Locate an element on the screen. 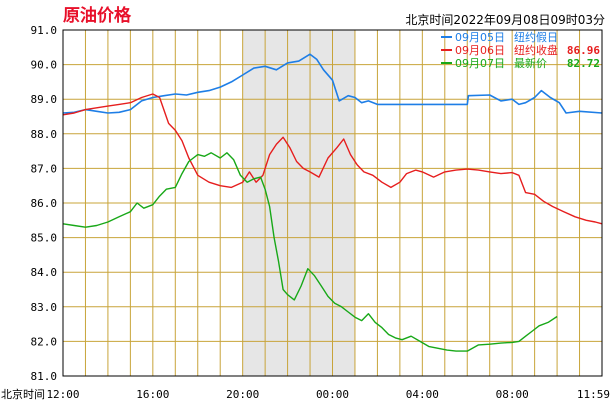 The image size is (613, 410). x-tick-label: 04:00 is located at coordinates (422, 394).